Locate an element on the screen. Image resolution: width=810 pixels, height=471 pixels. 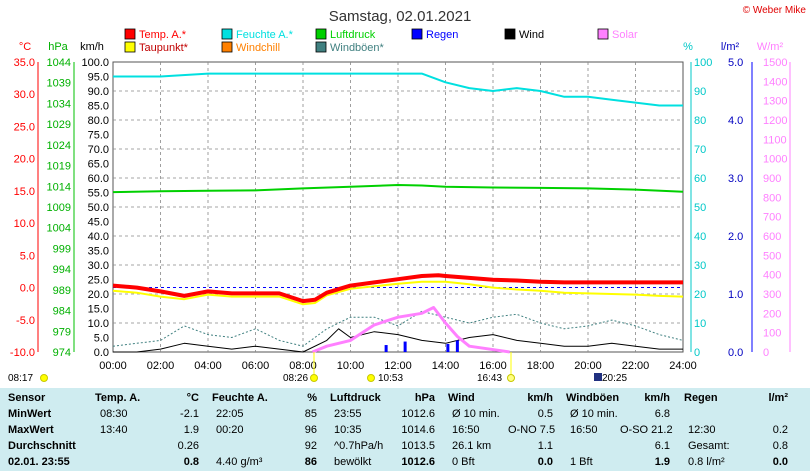
temp-tick-6: 5.0 is located at coordinates (27, 256).